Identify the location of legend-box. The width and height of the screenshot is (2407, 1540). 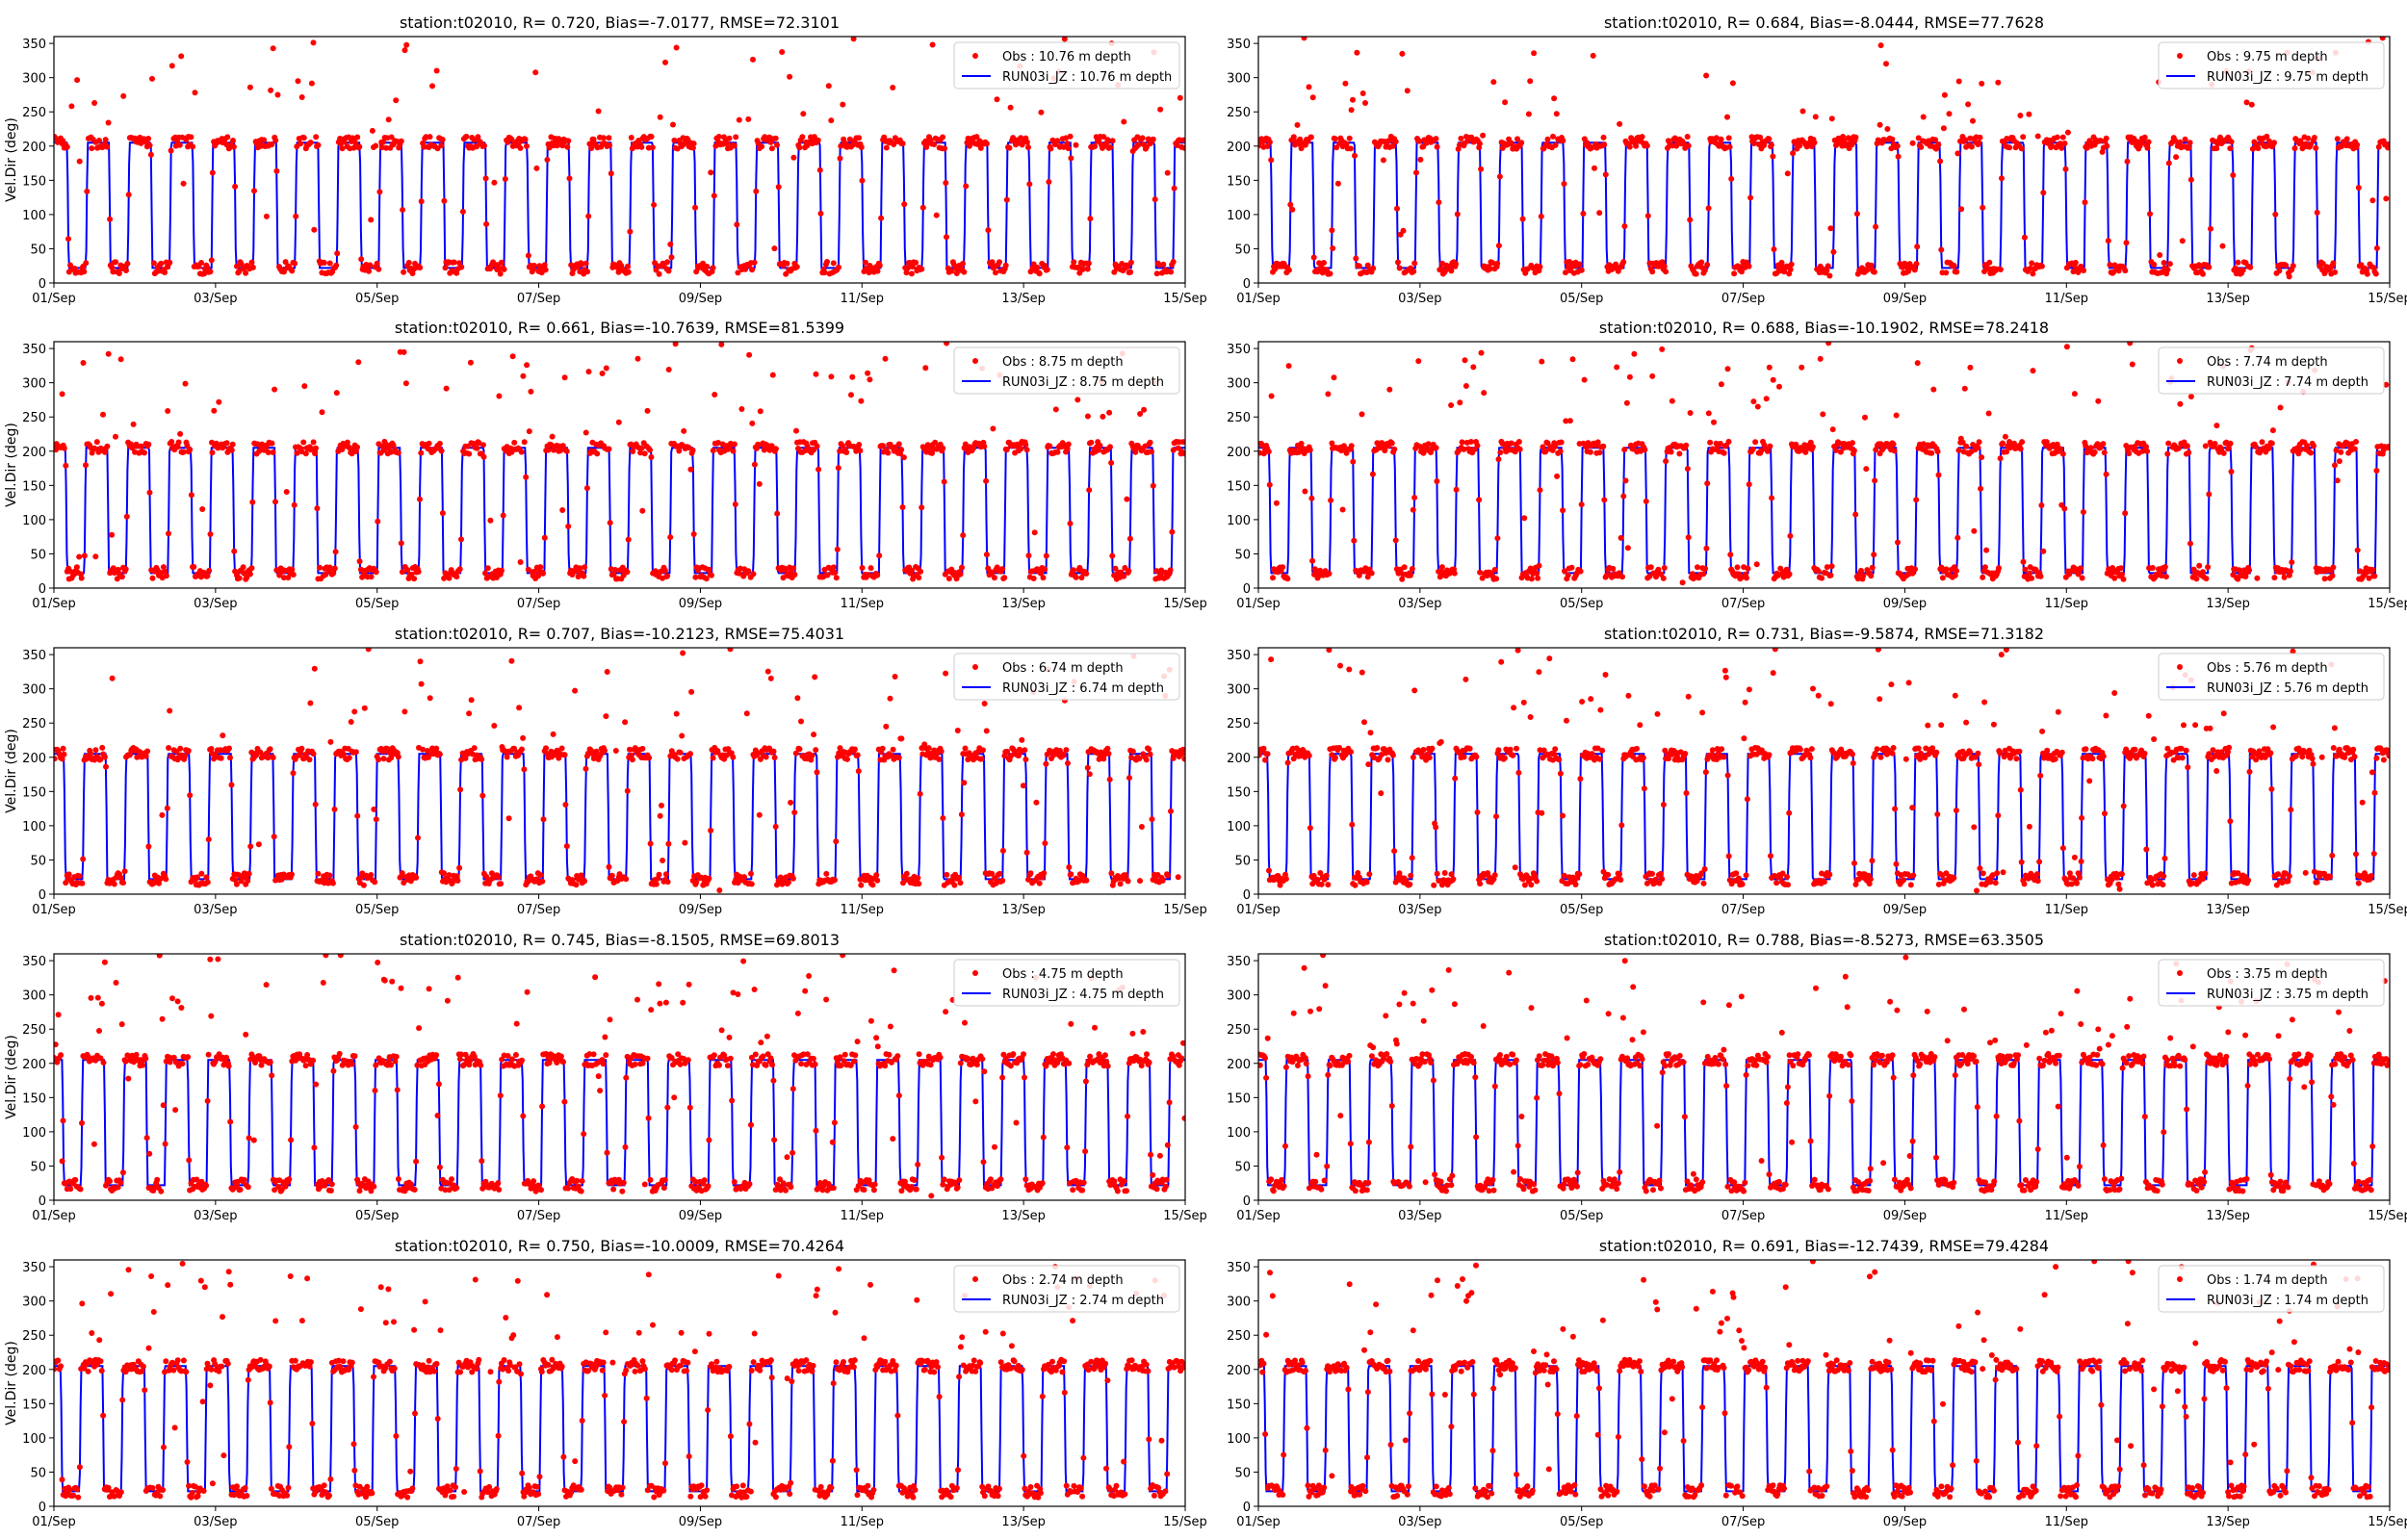
(1066, 677).